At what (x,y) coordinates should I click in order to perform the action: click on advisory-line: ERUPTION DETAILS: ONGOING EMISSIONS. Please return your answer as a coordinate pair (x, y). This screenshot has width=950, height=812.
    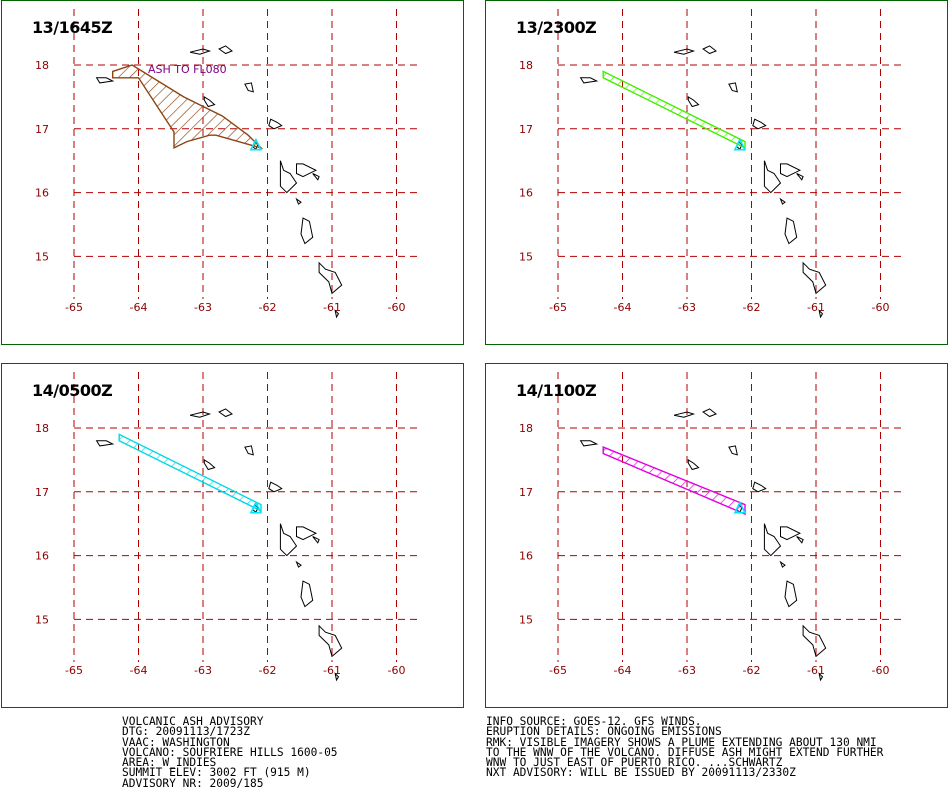
    Looking at the image, I should click on (604, 732).